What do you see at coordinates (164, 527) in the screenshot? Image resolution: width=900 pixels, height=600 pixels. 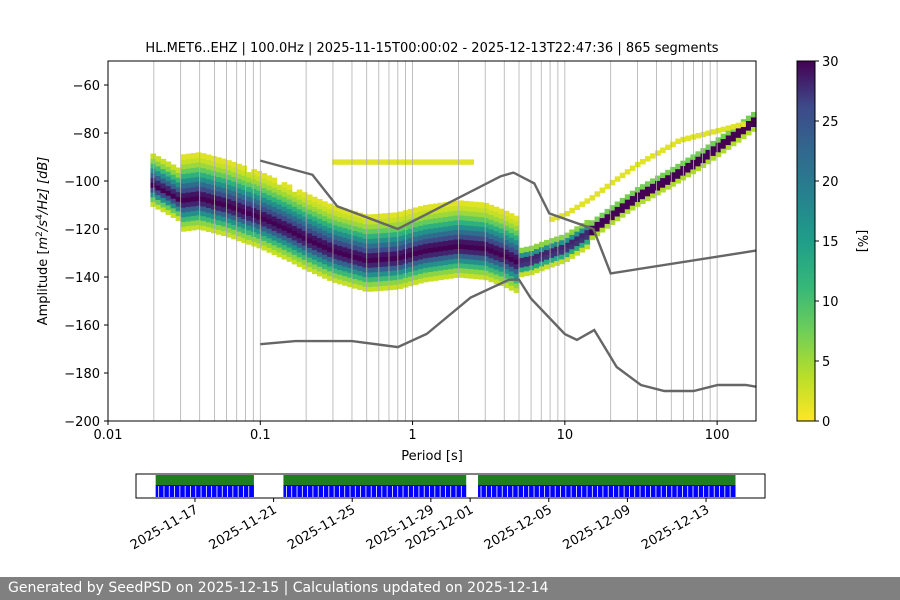 I see `timeline-tick-label: 2025-11-17` at bounding box center [164, 527].